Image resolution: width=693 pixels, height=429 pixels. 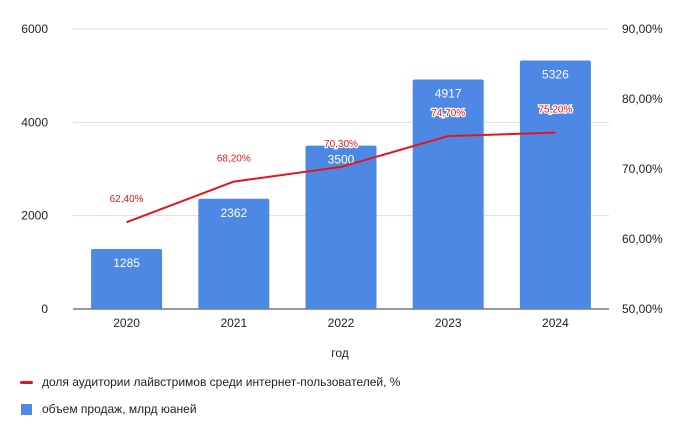 What do you see at coordinates (448, 94) in the screenshot?
I see `bar-value-label: 4917` at bounding box center [448, 94].